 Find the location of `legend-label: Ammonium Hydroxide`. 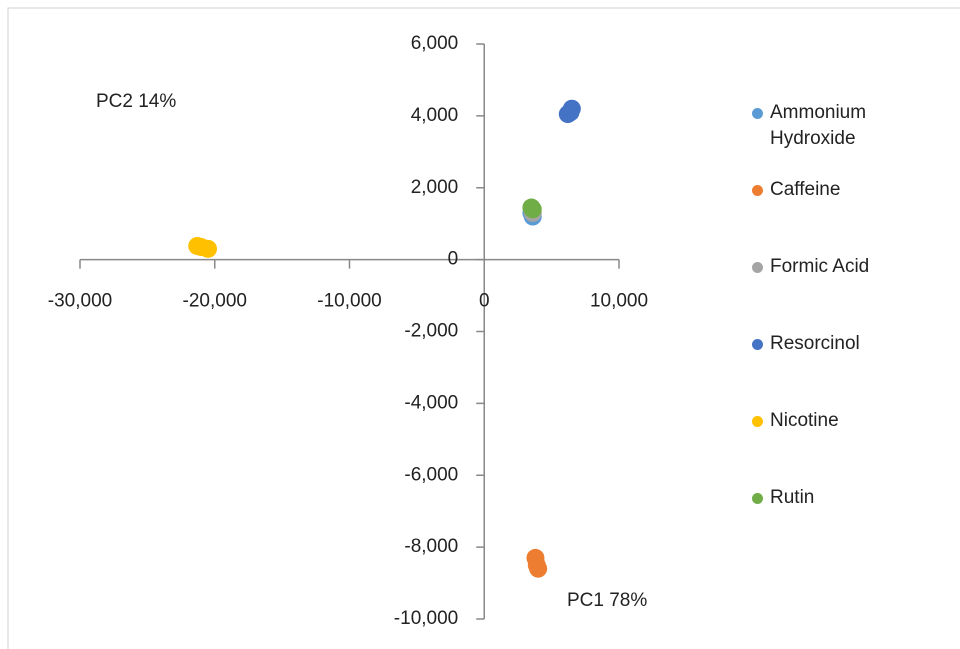

legend-label: Ammonium Hydroxide is located at coordinates (818, 125).